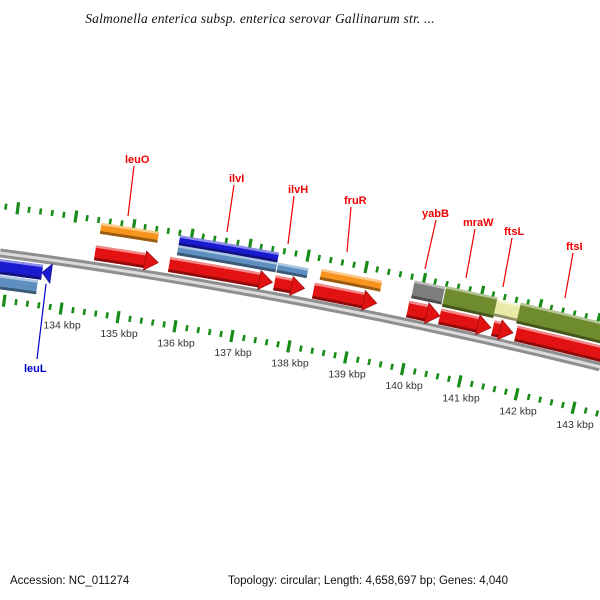 The height and width of the screenshot is (600, 600). Describe the element at coordinates (557, 332) in the screenshot. I see `gene-ftsI` at that location.